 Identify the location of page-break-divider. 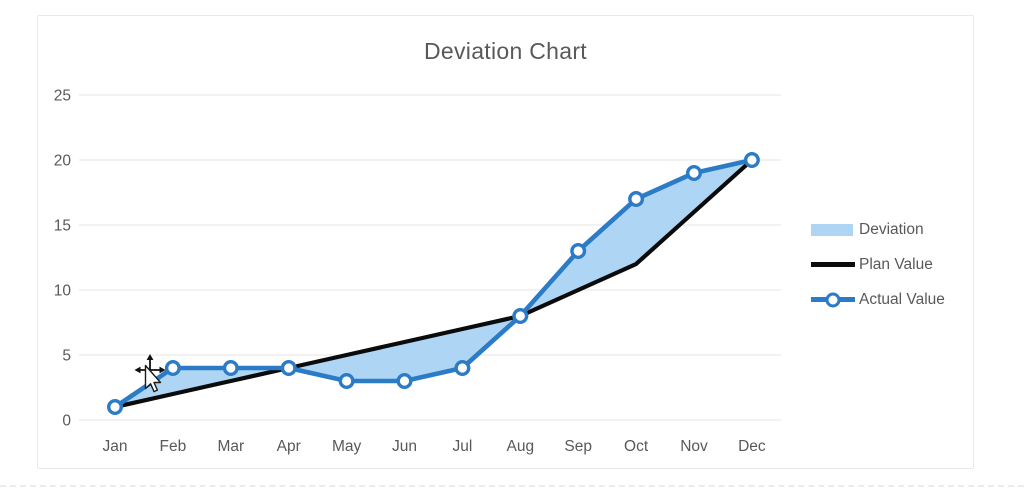
(512, 486).